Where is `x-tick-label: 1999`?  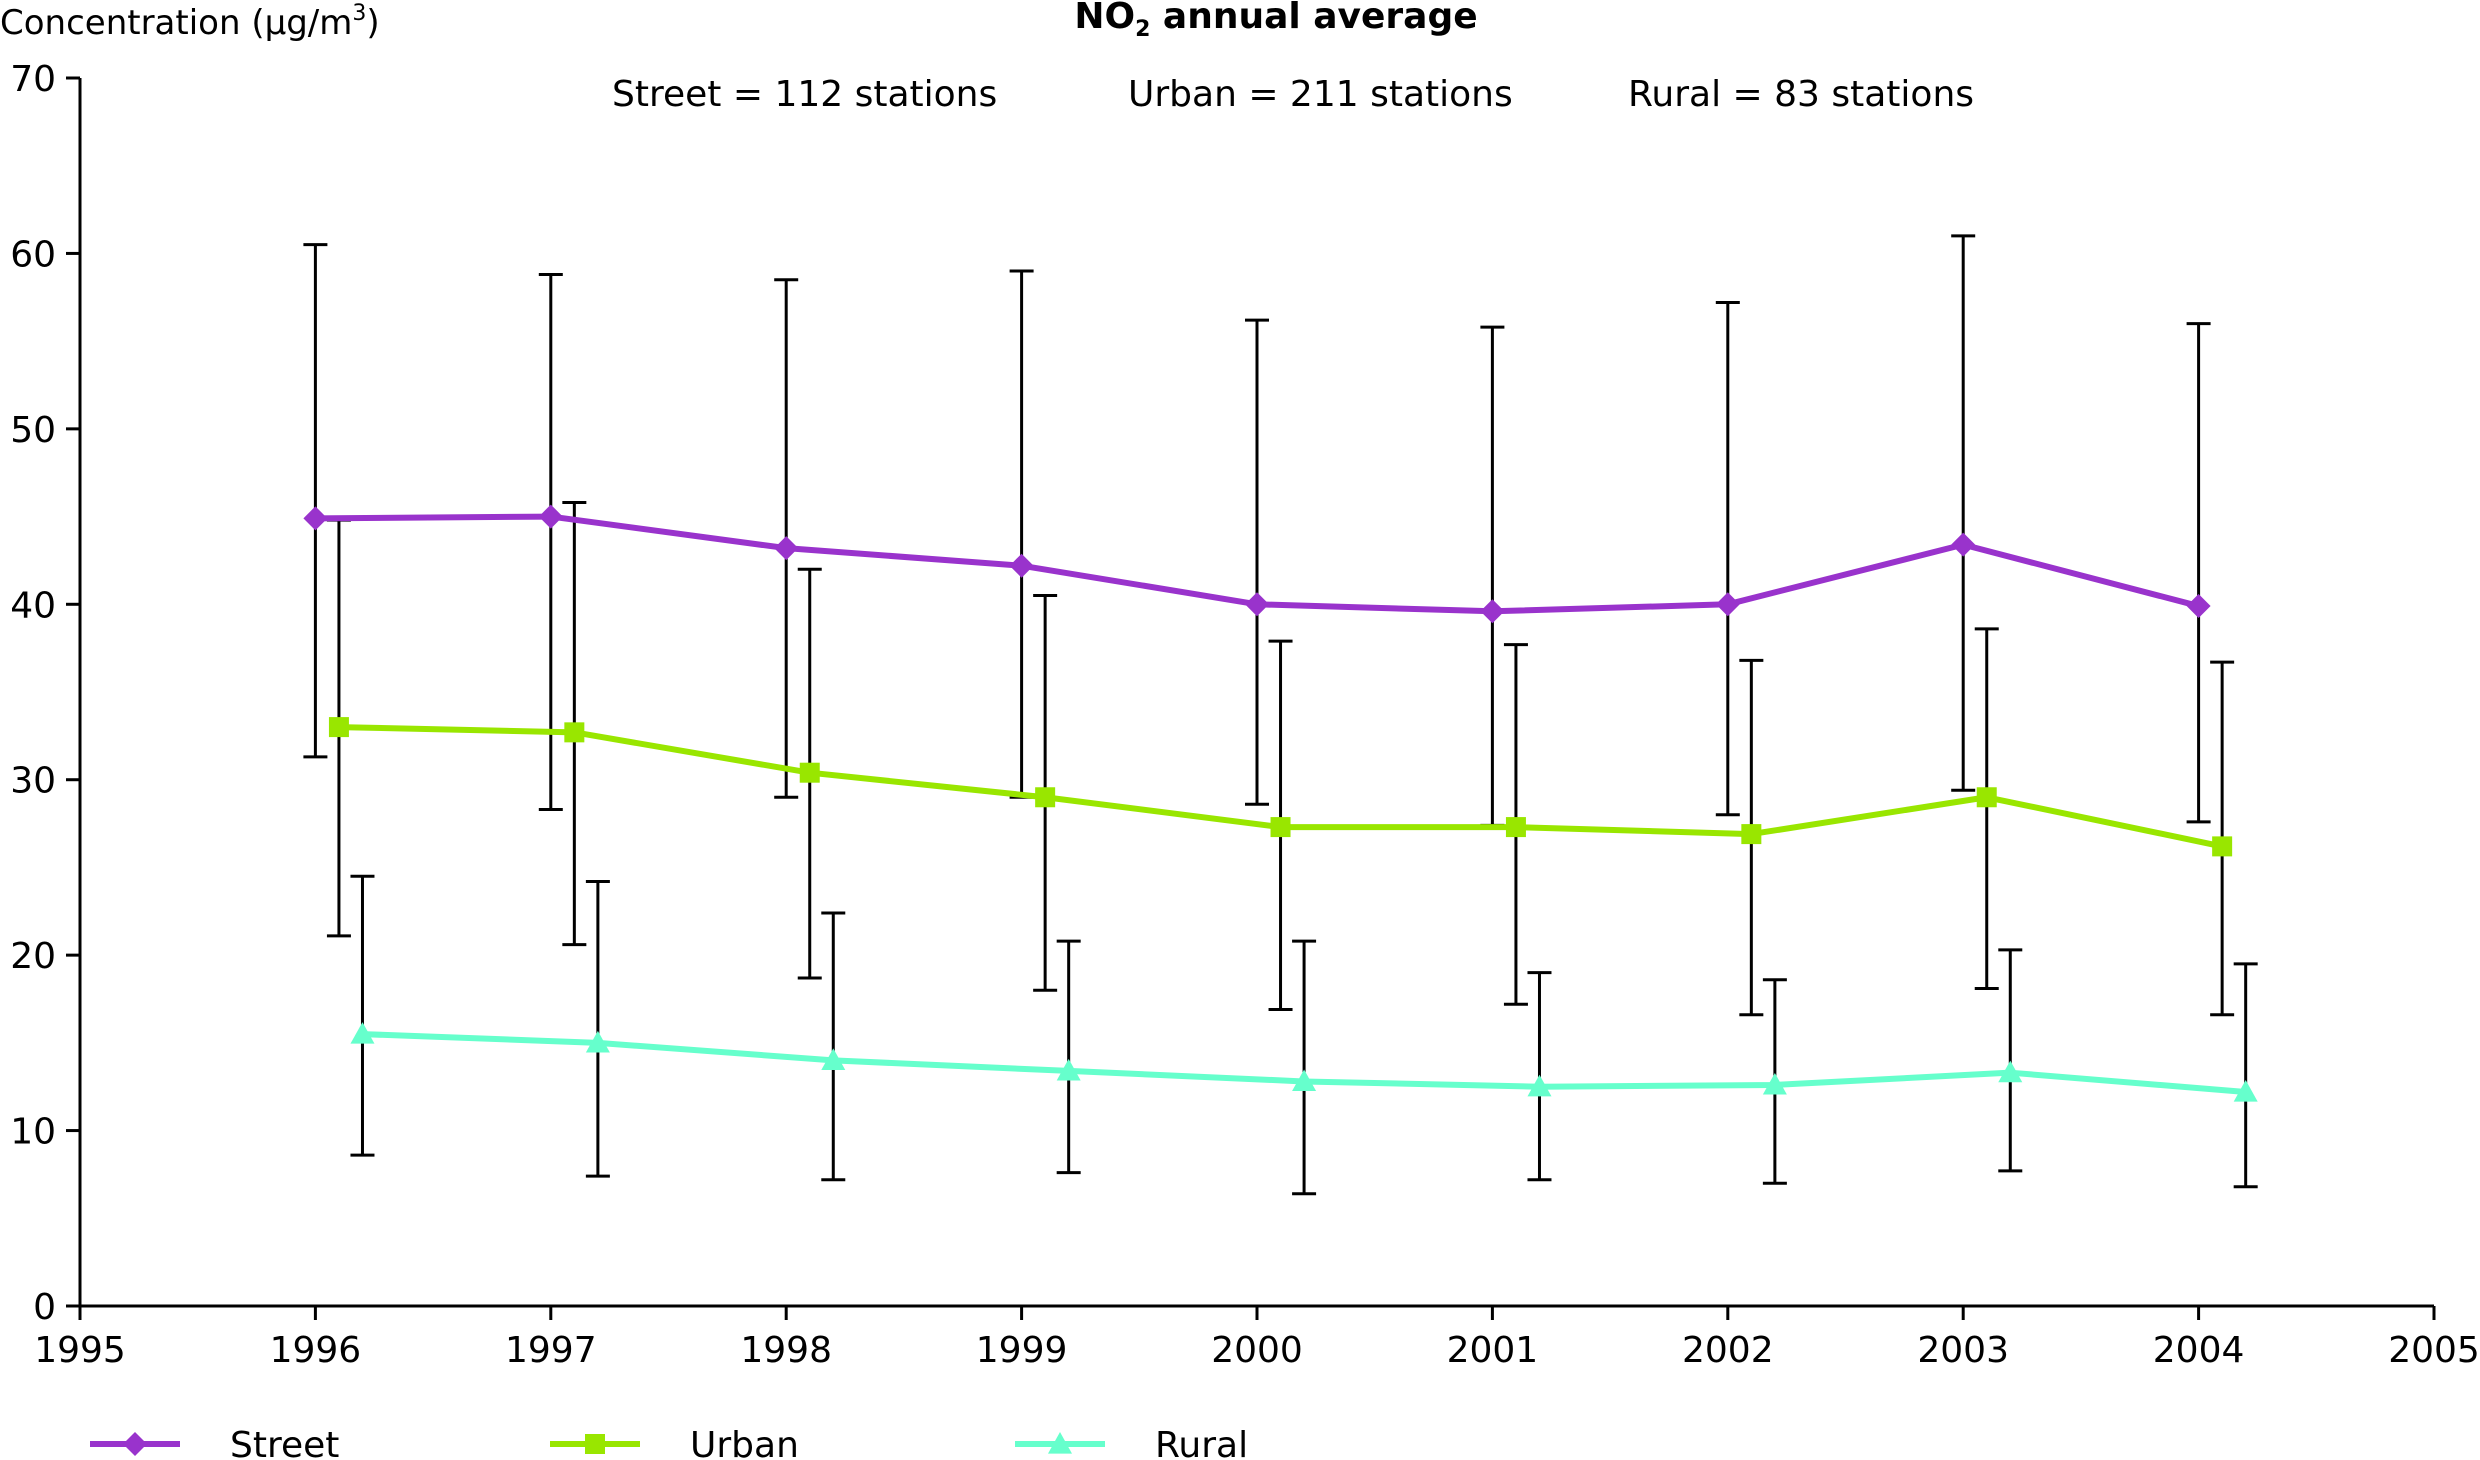
x-tick-label: 1999 is located at coordinates (1022, 1350).